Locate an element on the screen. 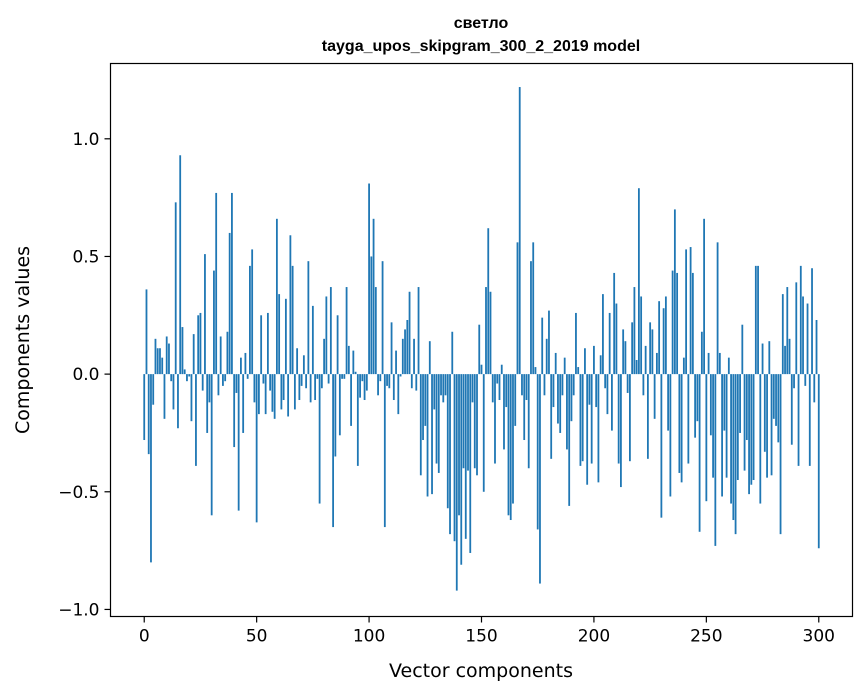  x-tick-label: 0 is located at coordinates (144, 637).